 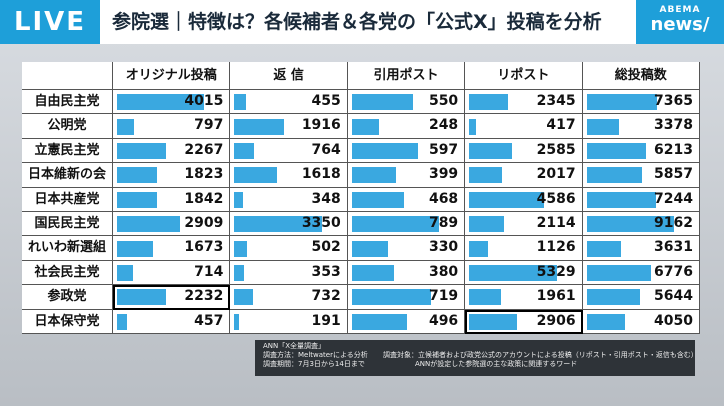 I want to click on value-cell: 455, so click(x=289, y=102).